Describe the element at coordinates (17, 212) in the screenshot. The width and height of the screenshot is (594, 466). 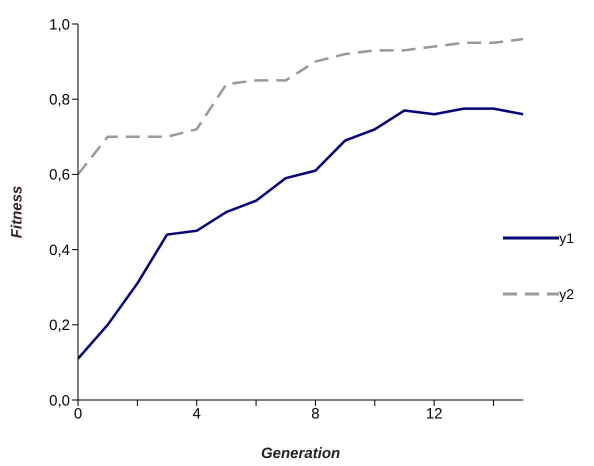
I see `y-axis-title: Fitness` at that location.